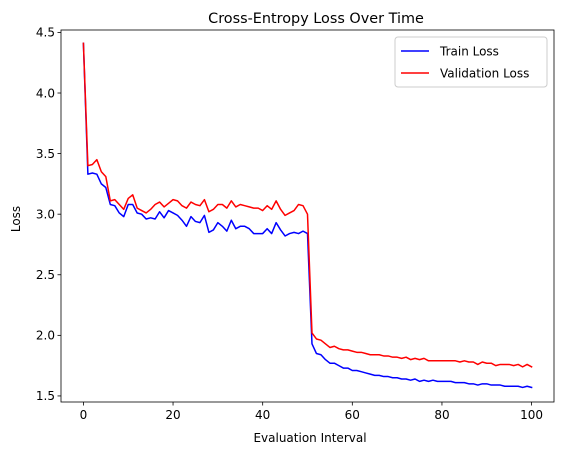 This screenshot has height=455, width=567. I want to click on y-axis-label: Loss, so click(16, 219).